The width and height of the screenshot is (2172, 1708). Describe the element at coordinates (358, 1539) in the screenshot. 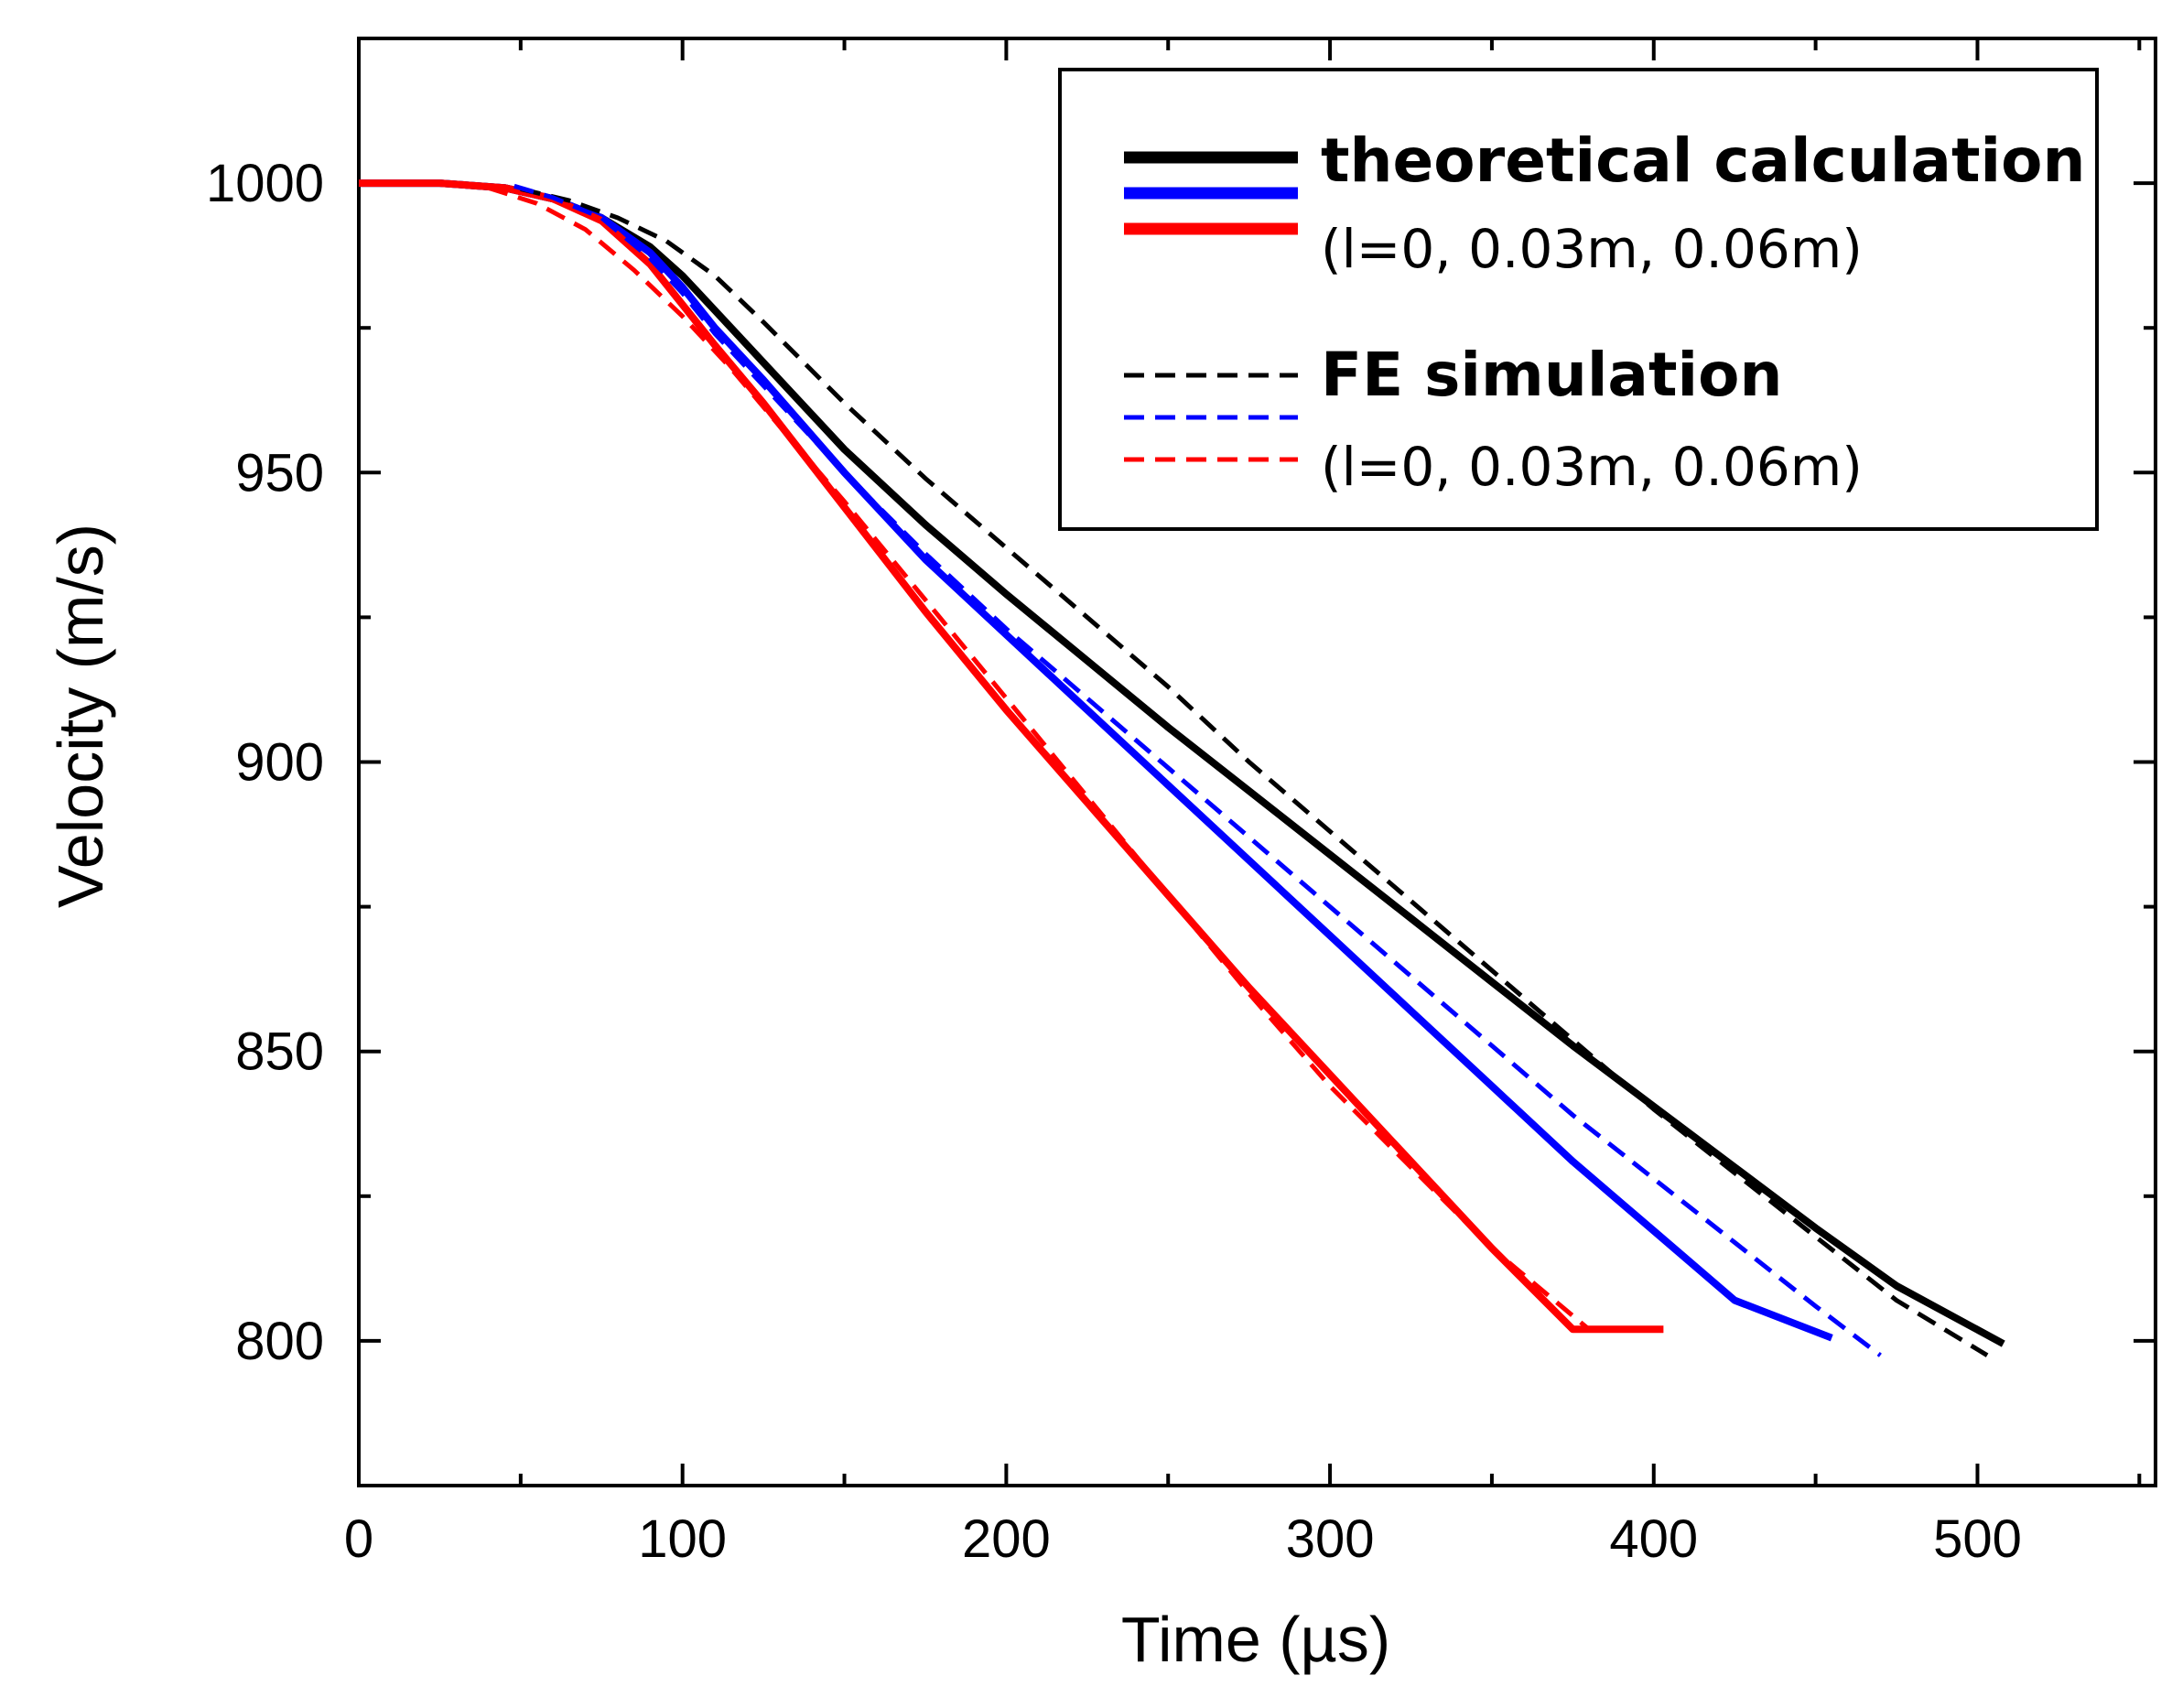

I see `x-tick-label: 0` at that location.